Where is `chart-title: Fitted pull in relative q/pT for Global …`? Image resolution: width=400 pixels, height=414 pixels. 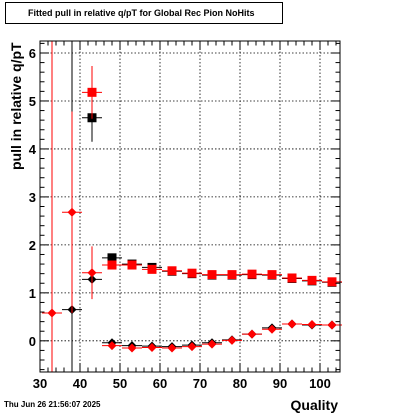 chart-title: Fitted pull in relative q/pT for Global … is located at coordinates (144, 13).